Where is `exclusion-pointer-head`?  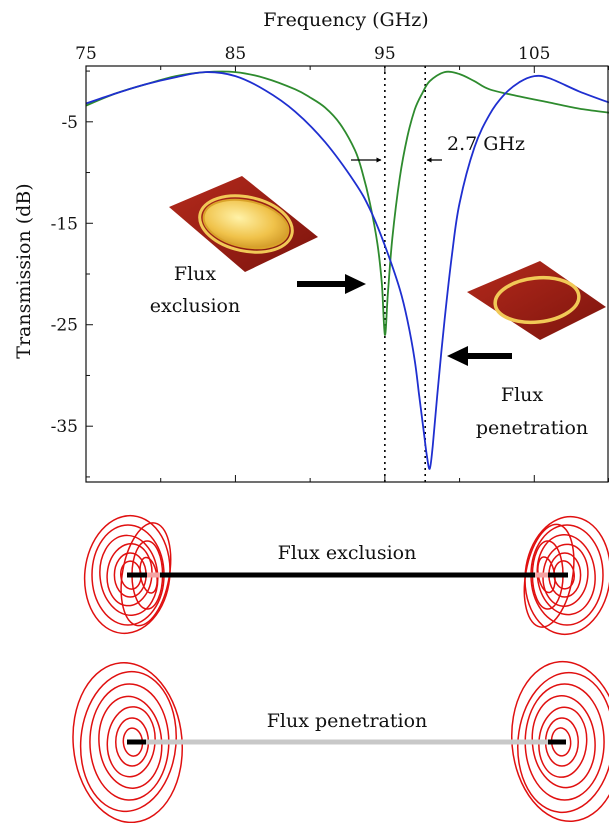 exclusion-pointer-head is located at coordinates (355, 284).